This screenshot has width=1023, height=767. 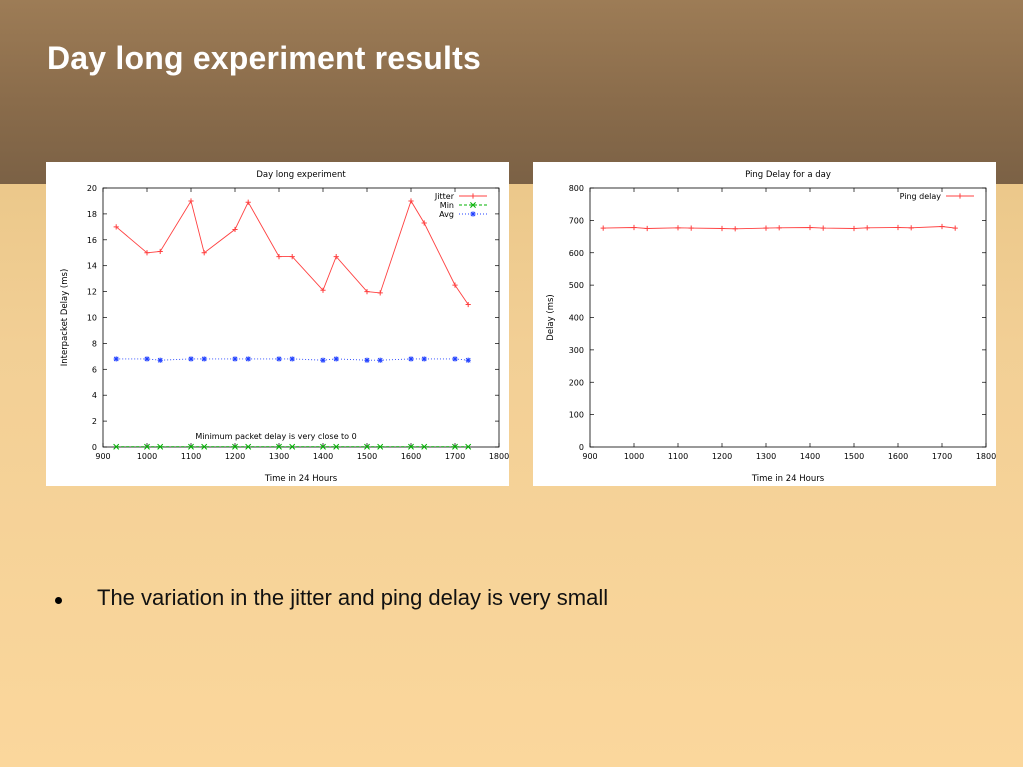 What do you see at coordinates (898, 456) in the screenshot?
I see `ping-chart-xtick-label: 1600` at bounding box center [898, 456].